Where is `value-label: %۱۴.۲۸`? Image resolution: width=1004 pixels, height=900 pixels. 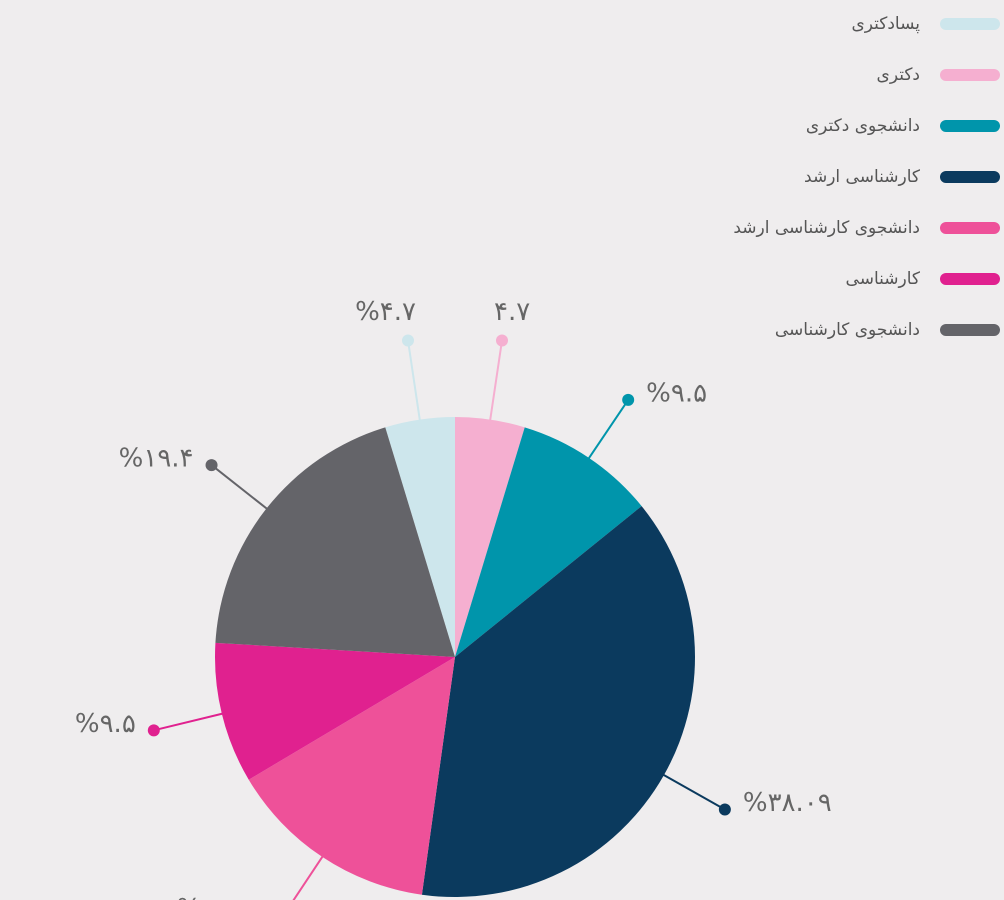
value-label: %۱۴.۲۸ is located at coordinates (221, 897).